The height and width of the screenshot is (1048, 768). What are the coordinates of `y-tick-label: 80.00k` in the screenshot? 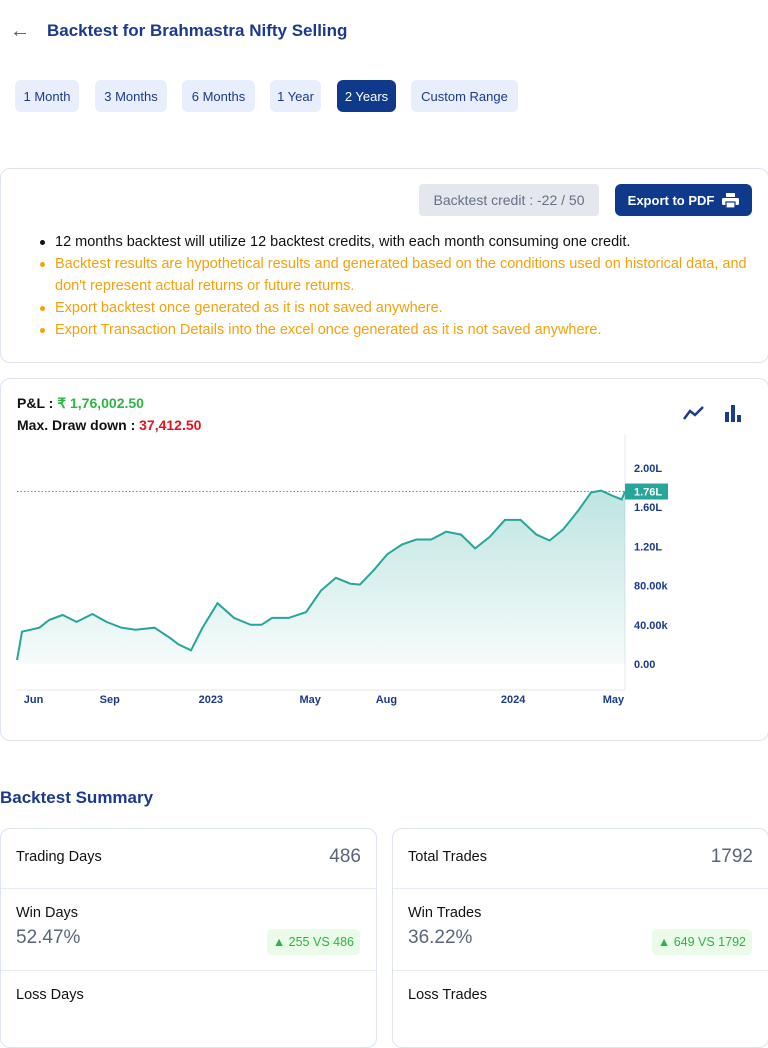 It's located at (651, 587).